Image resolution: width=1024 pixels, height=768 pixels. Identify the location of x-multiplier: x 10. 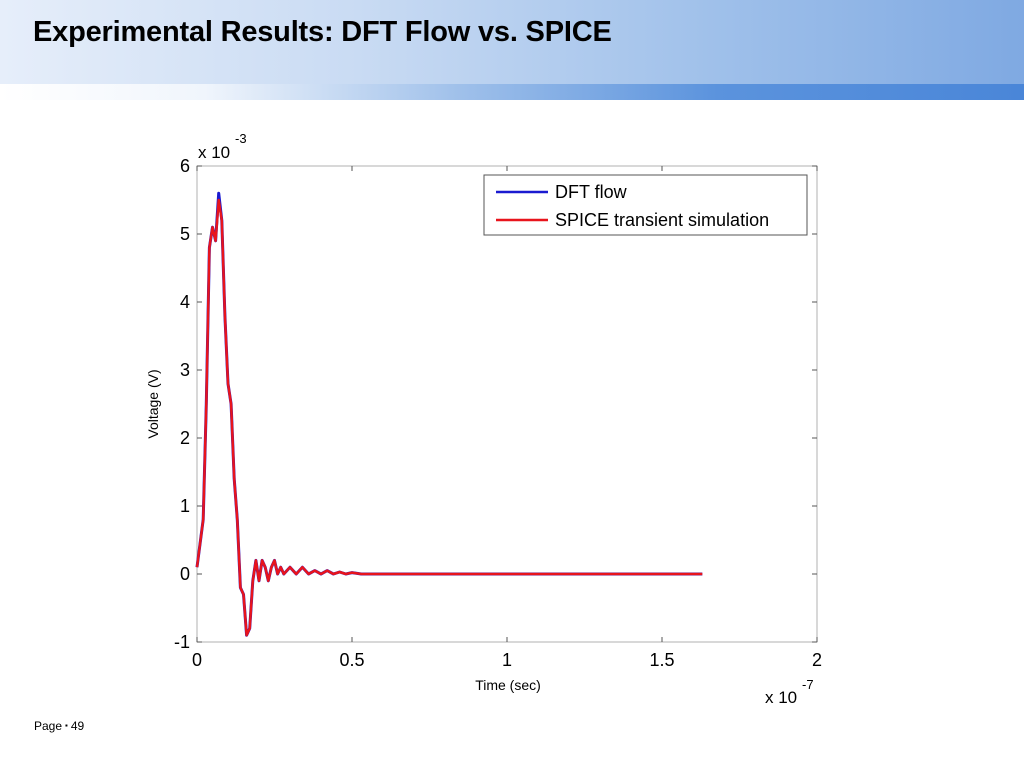
(781, 697).